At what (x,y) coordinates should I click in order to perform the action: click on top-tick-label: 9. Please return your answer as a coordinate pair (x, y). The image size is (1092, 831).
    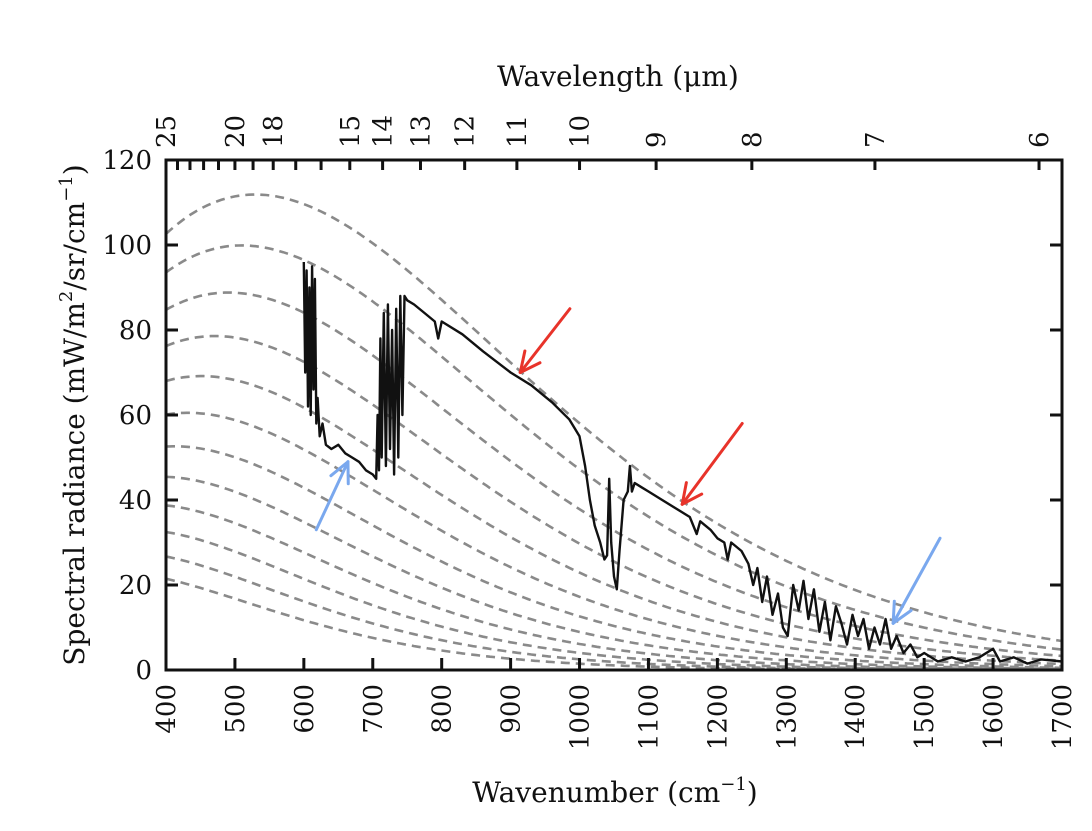
    Looking at the image, I should click on (657, 139).